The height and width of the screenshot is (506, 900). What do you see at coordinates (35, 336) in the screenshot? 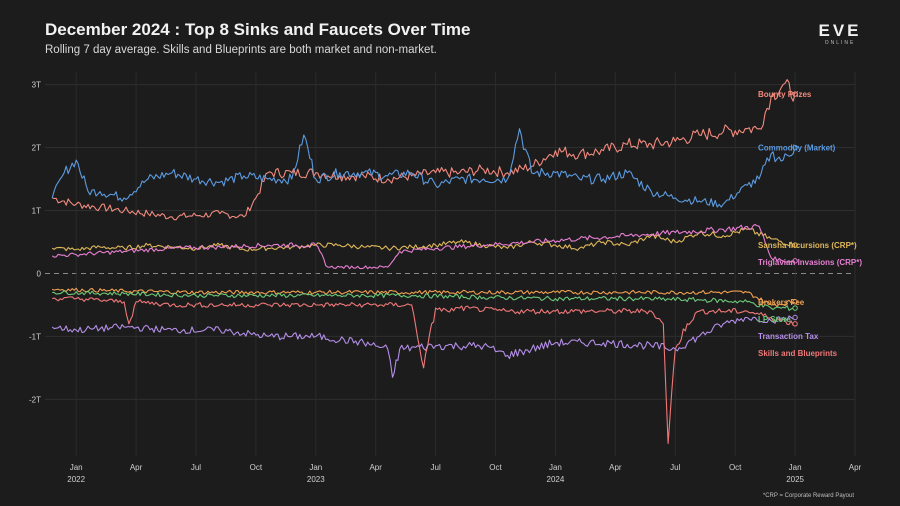
I see `y-tick-label: -1T` at bounding box center [35, 336].